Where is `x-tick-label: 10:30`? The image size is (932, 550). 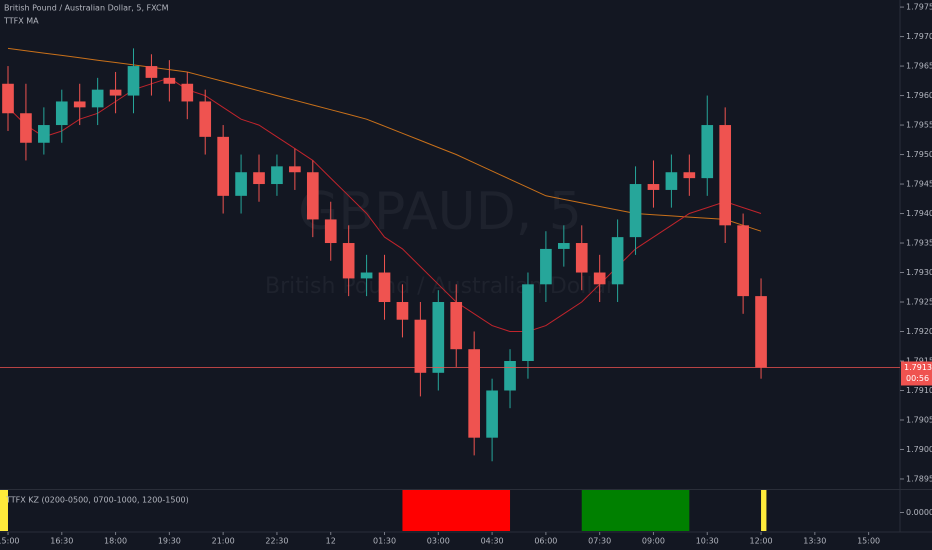
x-tick-label: 10:30 is located at coordinates (707, 541).